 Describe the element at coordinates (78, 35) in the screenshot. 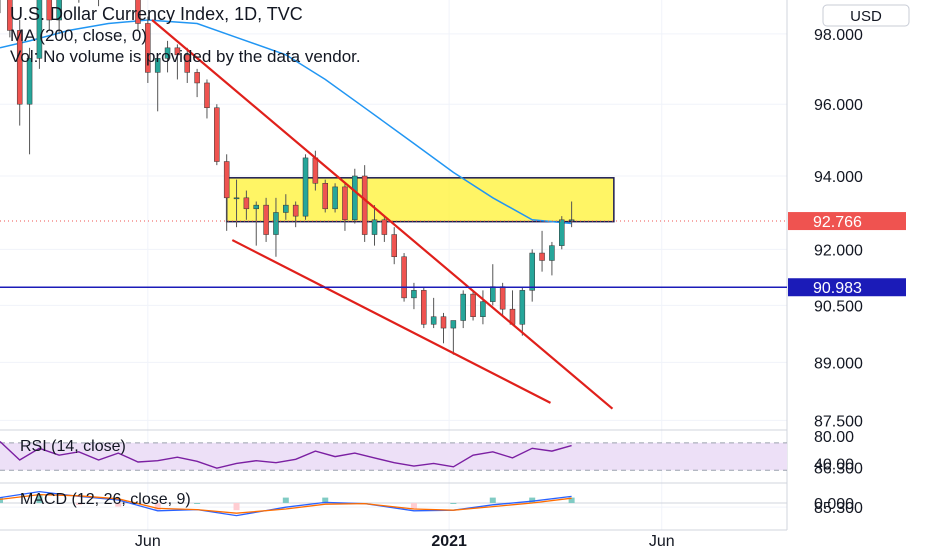

I see `ma-legend: MA (200, close, 0)` at that location.